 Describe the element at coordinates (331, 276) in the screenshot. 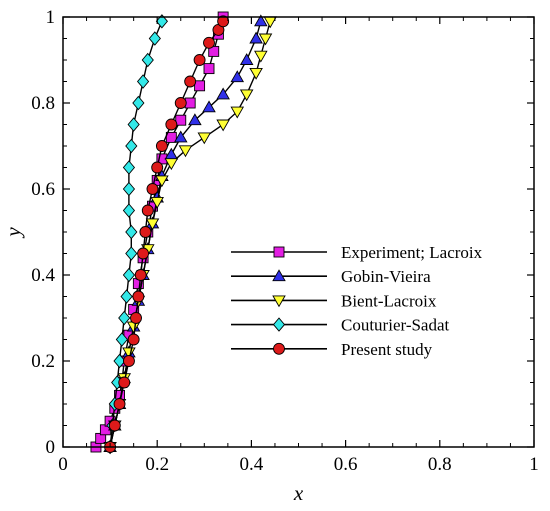

I see `legend-entry-gobin-vieira: Gobin-Vieira` at that location.